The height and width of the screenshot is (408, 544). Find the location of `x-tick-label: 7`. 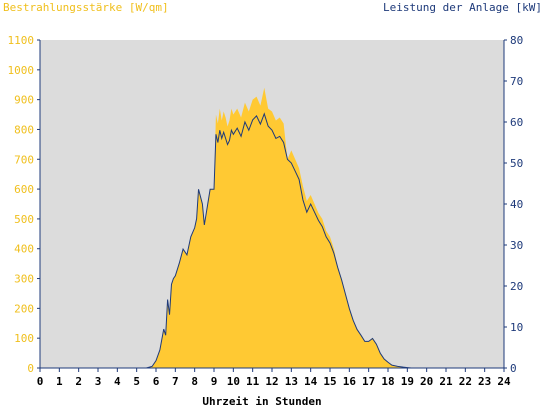

x-tick-label: 7 is located at coordinates (175, 381).